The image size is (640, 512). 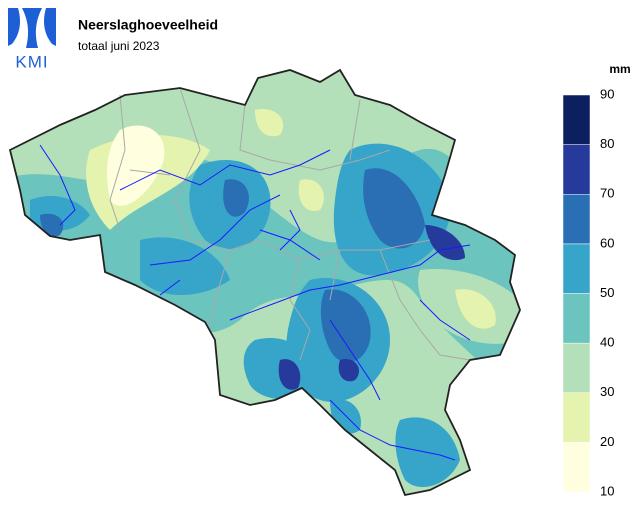 I want to click on legend-unit: mm, so click(x=619, y=69).